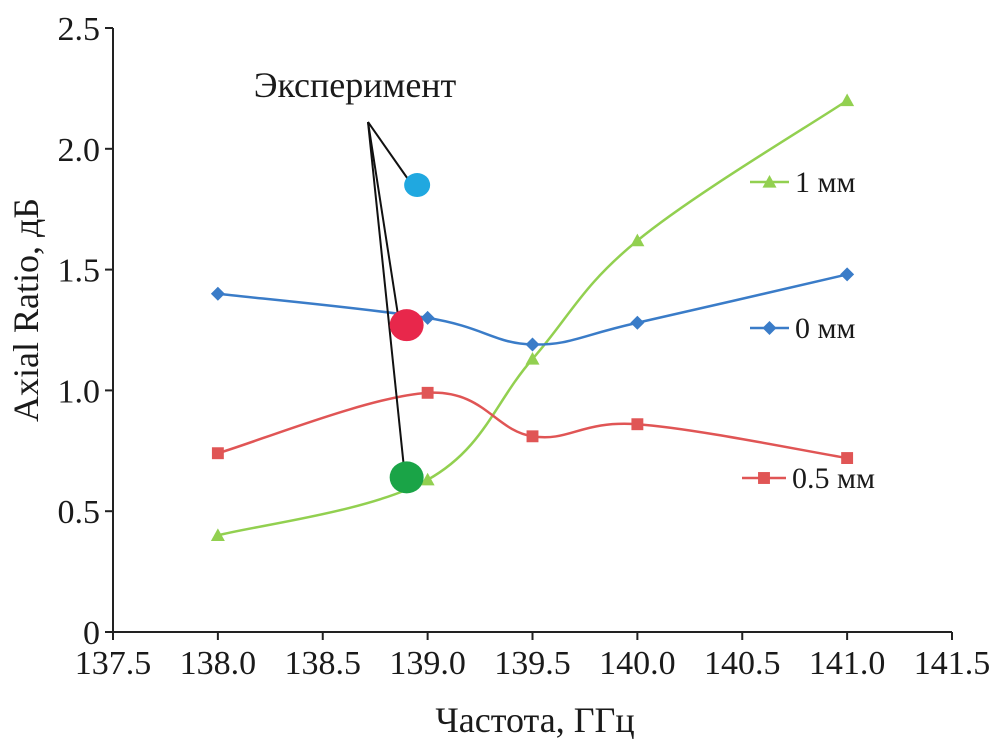 Image resolution: width=991 pixels, height=743 pixels. I want to click on y-axis-title: Axial Ratio, дБ, so click(26, 310).